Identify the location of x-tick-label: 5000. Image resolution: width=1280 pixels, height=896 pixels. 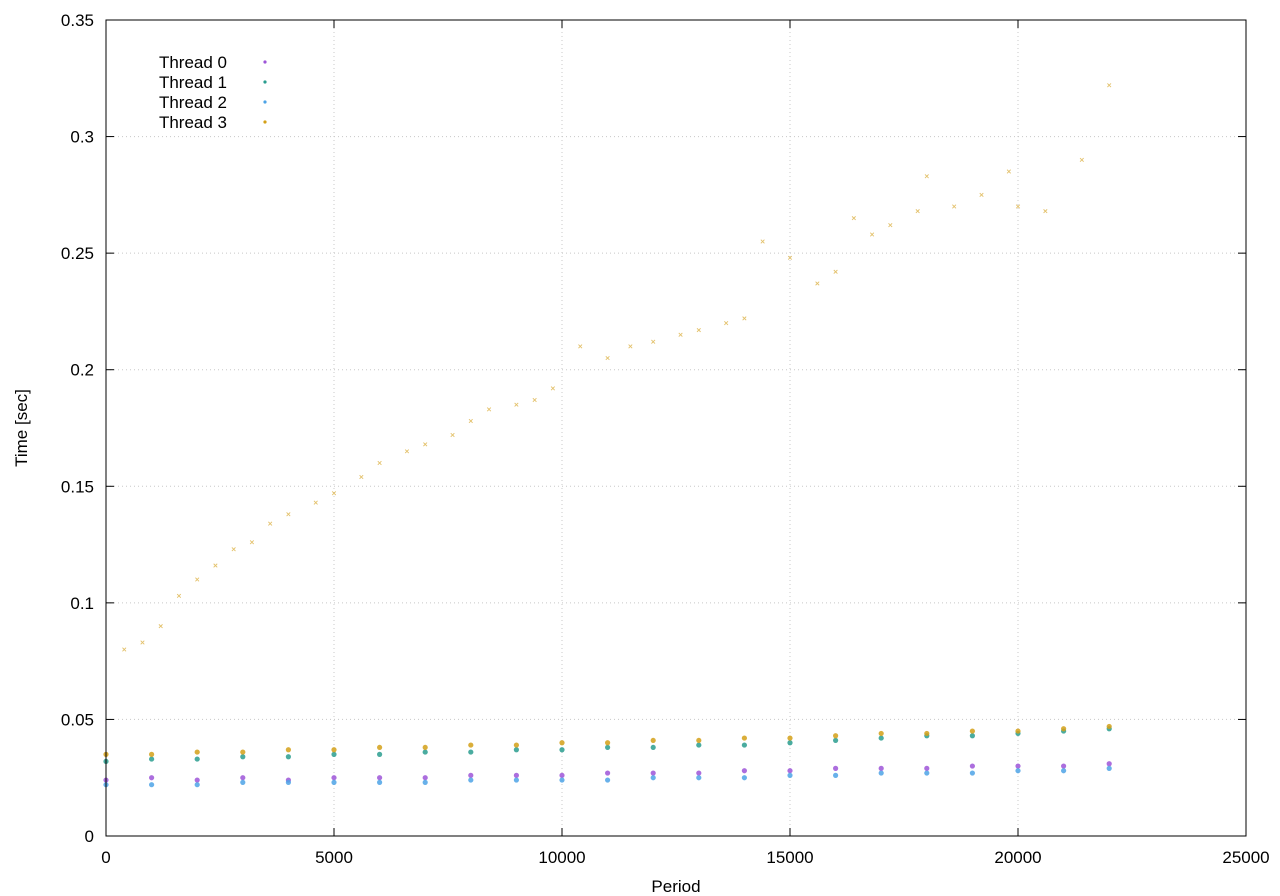
(334, 857).